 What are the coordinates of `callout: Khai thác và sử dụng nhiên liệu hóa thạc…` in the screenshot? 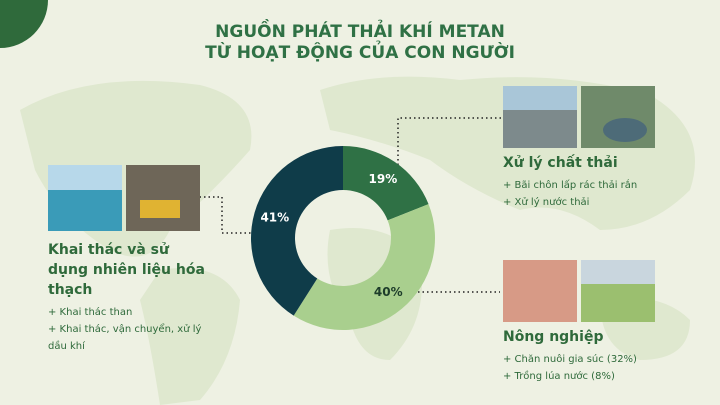 It's located at (128, 297).